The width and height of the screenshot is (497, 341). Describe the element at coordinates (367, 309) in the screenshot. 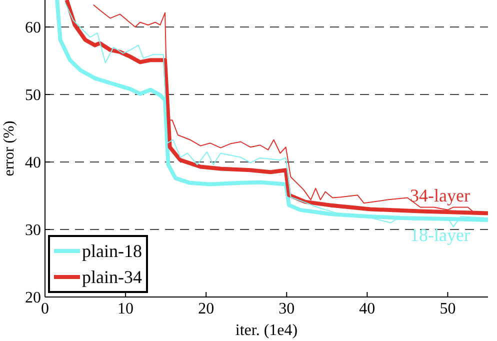

I see `x-tick-label: 40` at that location.